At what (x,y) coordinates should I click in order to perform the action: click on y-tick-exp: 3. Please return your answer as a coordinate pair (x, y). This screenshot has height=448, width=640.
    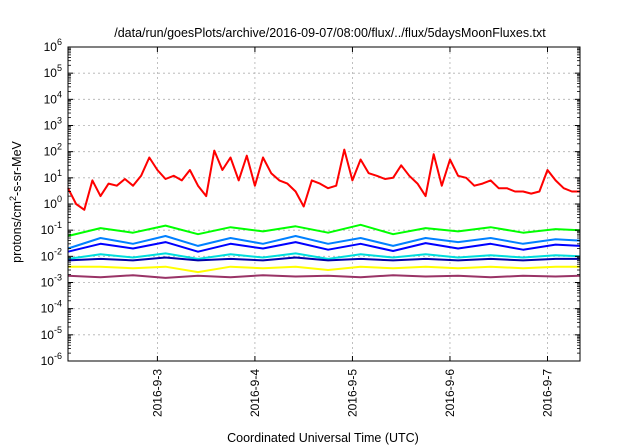
    Looking at the image, I should click on (59, 121).